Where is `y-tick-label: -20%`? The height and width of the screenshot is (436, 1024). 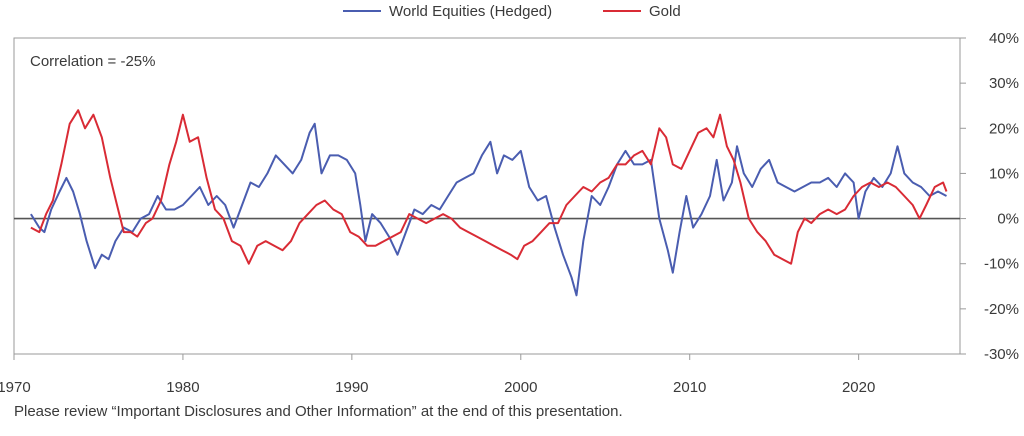 y-tick-label: -20% is located at coordinates (1001, 309).